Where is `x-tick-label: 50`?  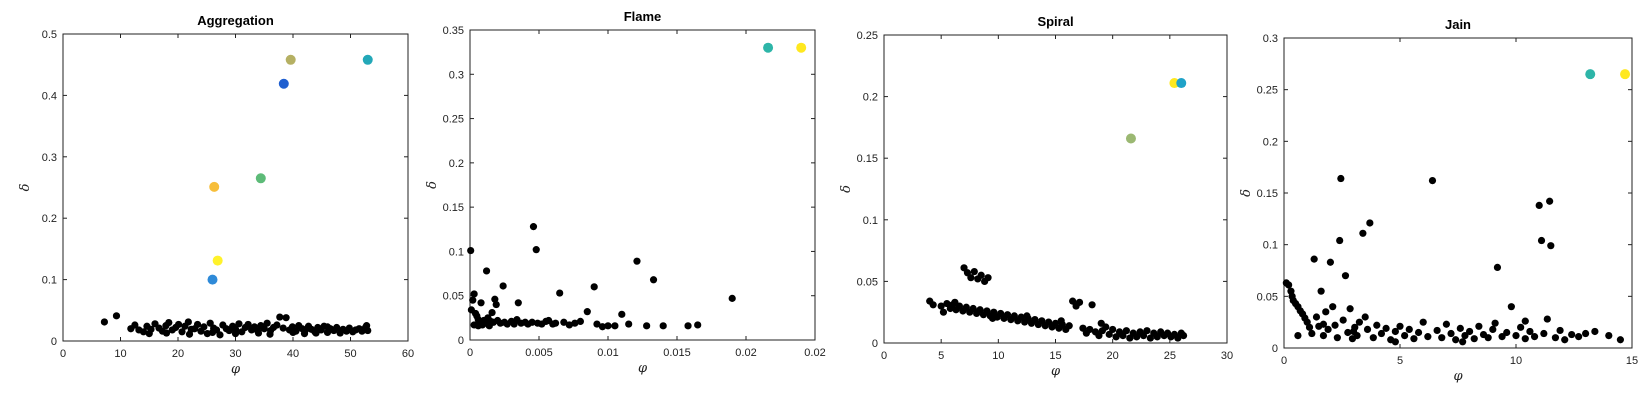 x-tick-label: 50 is located at coordinates (350, 354).